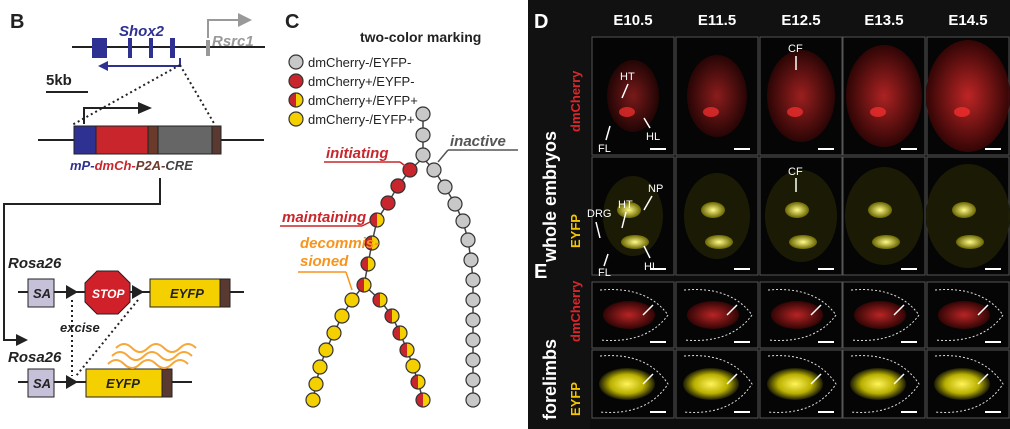 This screenshot has height=429, width=1010. What do you see at coordinates (575, 399) in the screenshot?
I see `forelimb-eyfp-label: EYFP` at bounding box center [575, 399].